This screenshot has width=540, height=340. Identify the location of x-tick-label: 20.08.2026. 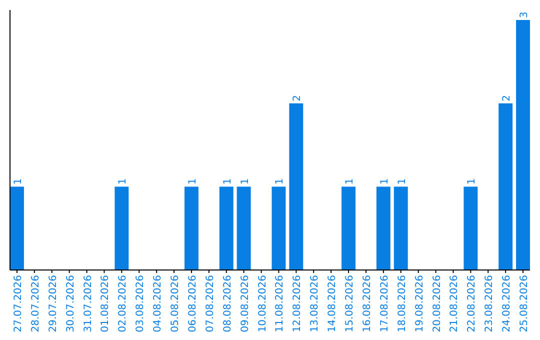
(437, 303).